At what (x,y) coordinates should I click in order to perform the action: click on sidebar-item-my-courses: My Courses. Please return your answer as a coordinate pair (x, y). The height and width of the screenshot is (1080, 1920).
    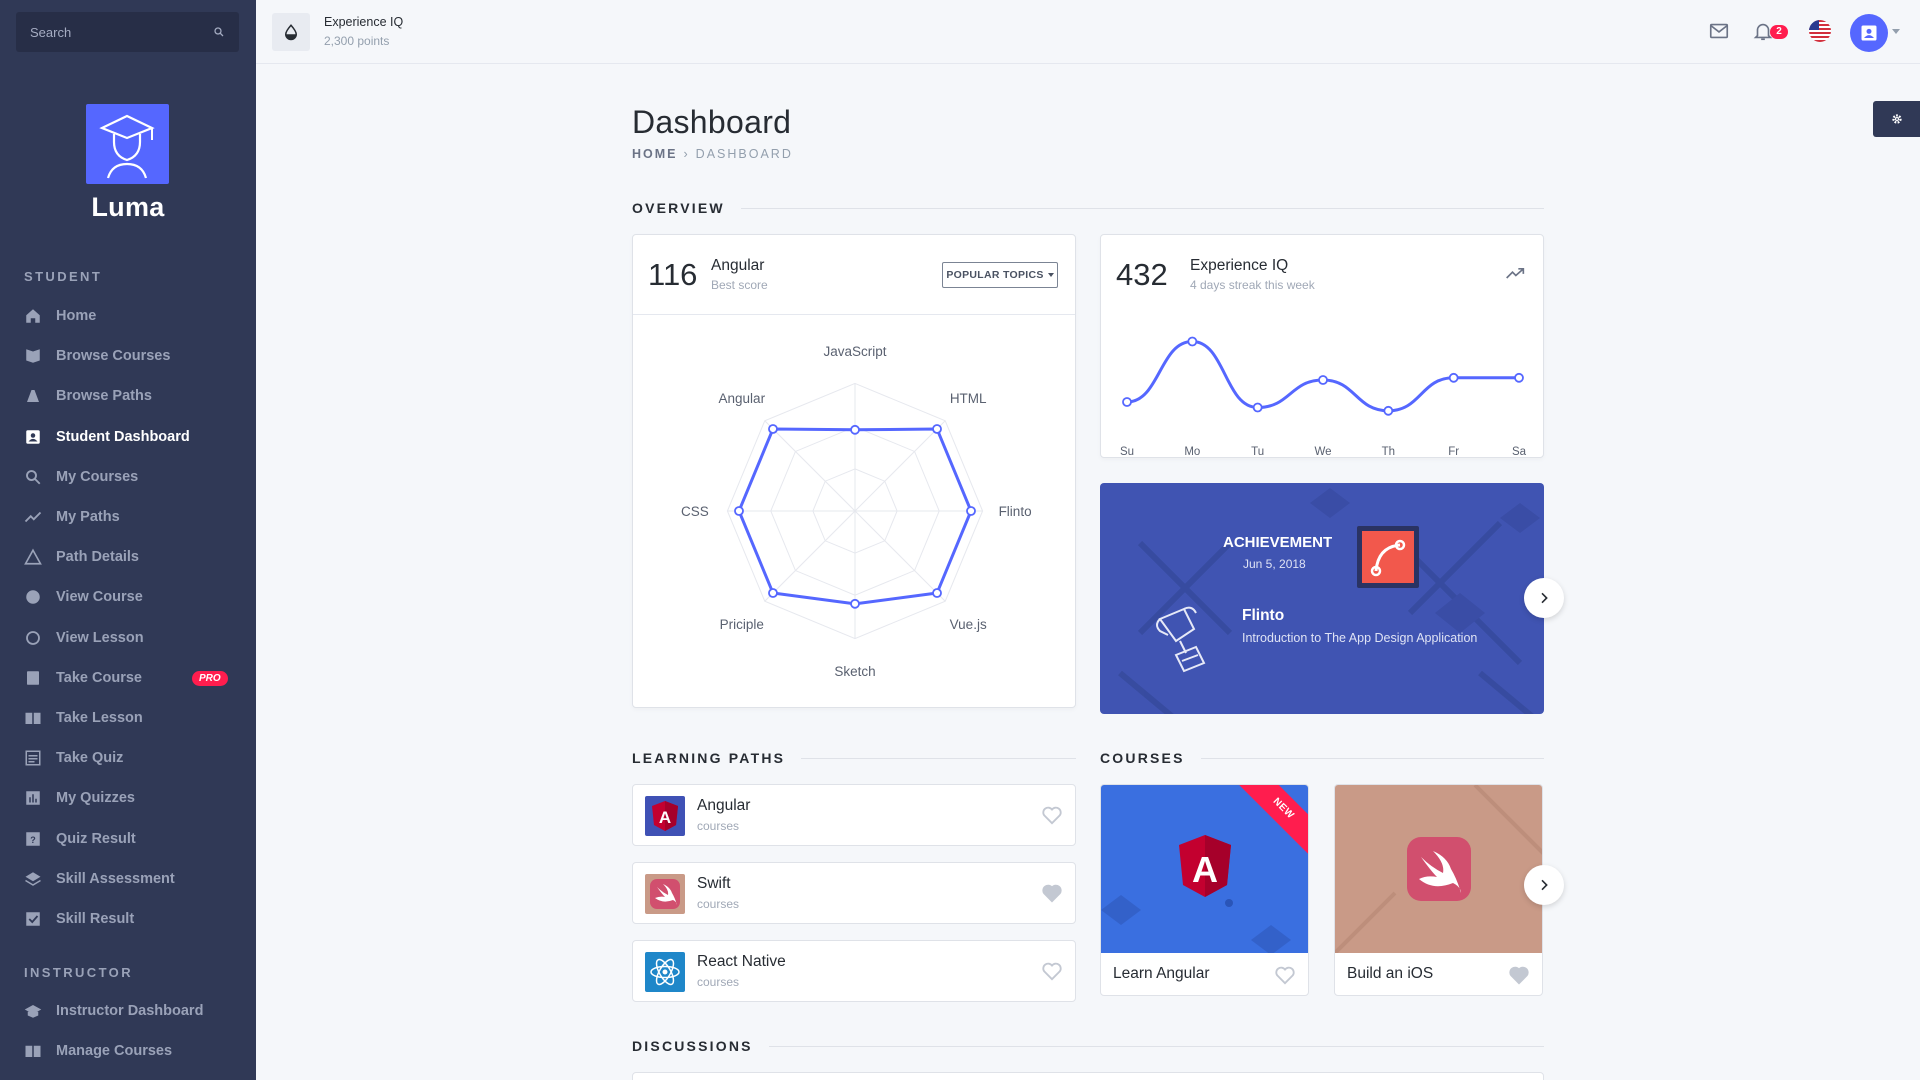
    Looking at the image, I should click on (132, 477).